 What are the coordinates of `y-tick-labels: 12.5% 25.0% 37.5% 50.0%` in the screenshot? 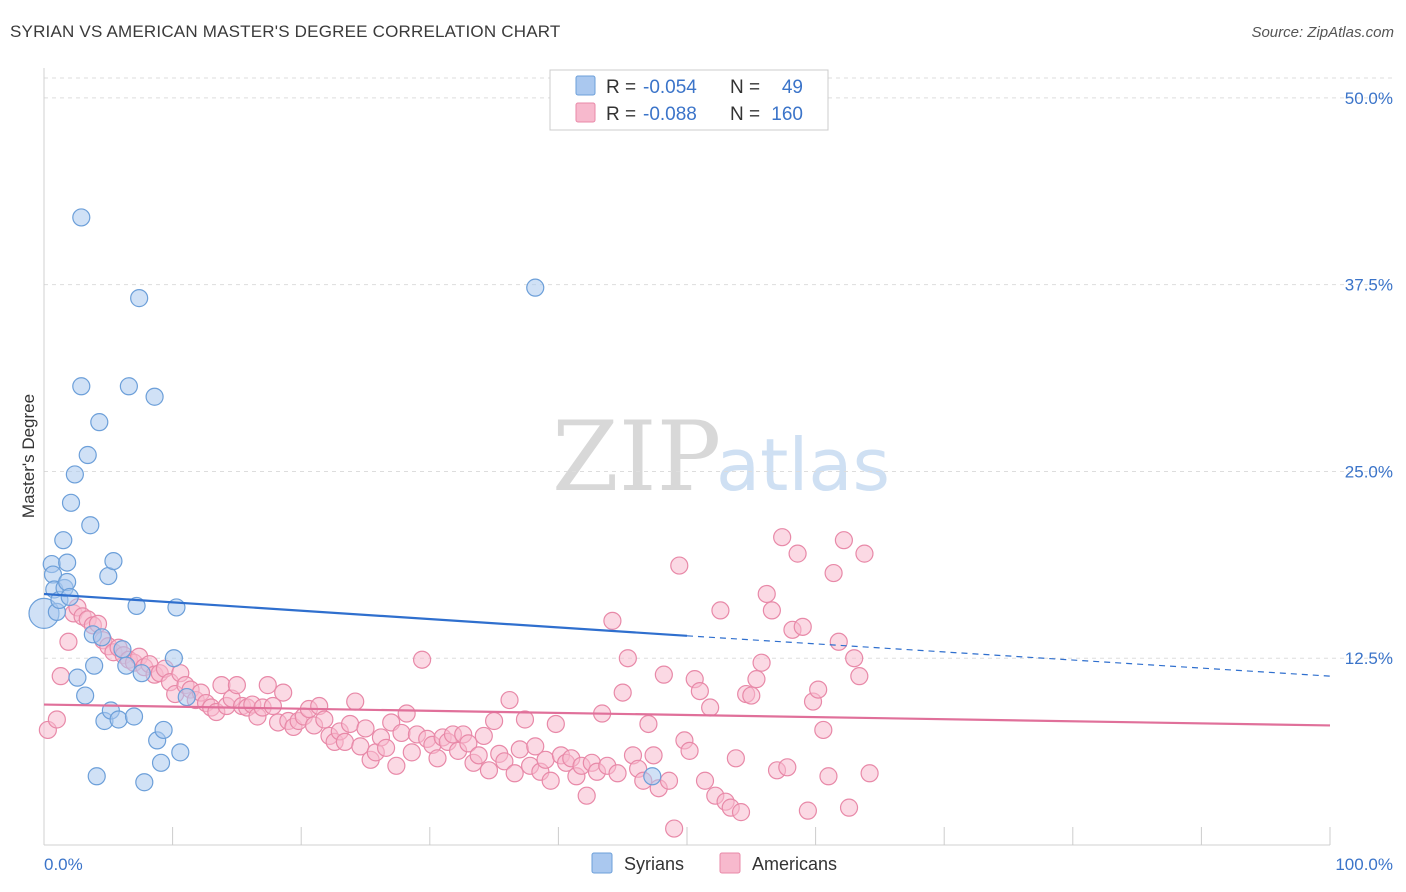 It's located at (1369, 378).